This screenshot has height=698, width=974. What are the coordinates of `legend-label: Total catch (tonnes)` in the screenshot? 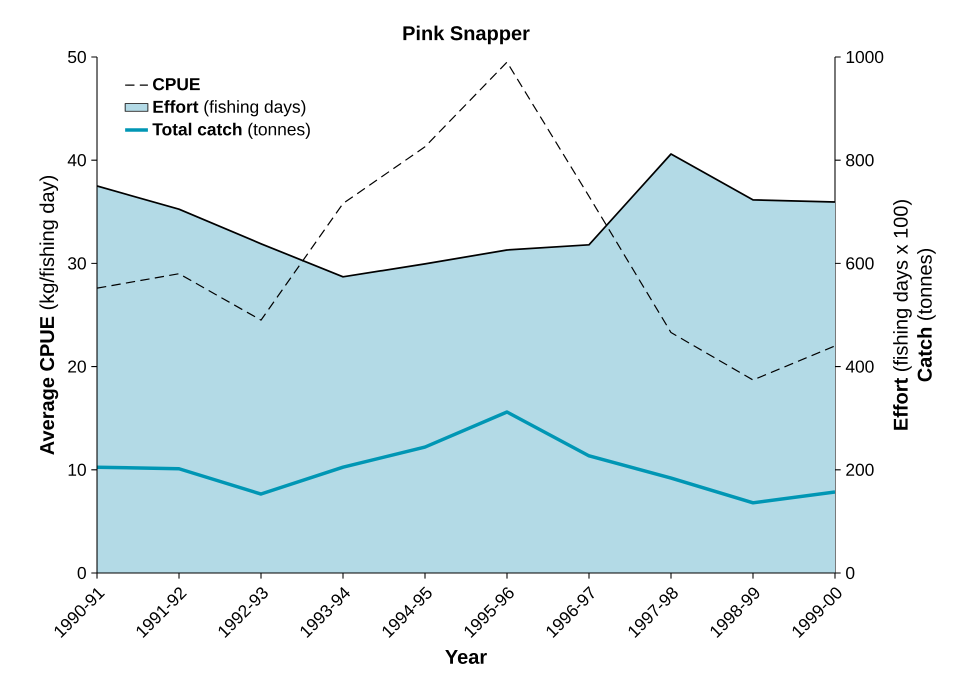 It's located at (231, 130).